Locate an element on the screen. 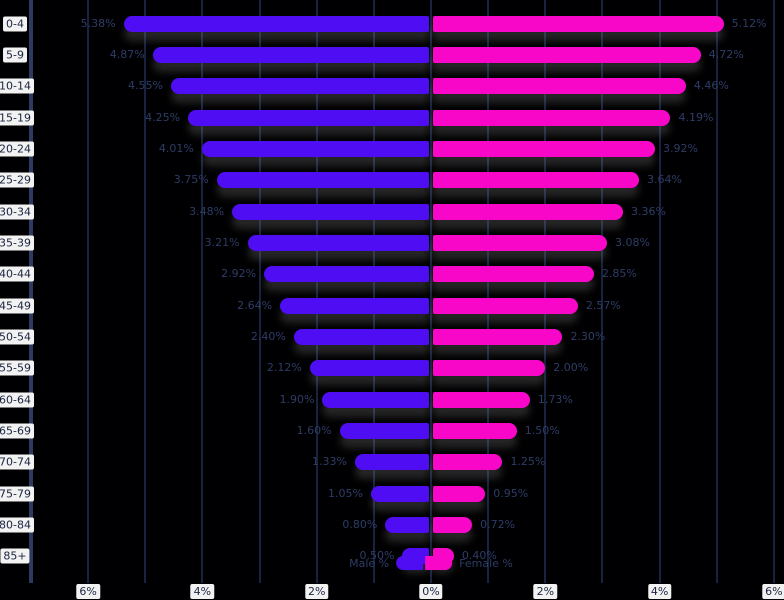 The height and width of the screenshot is (600, 784). male-value-label: 0.80% is located at coordinates (360, 525).